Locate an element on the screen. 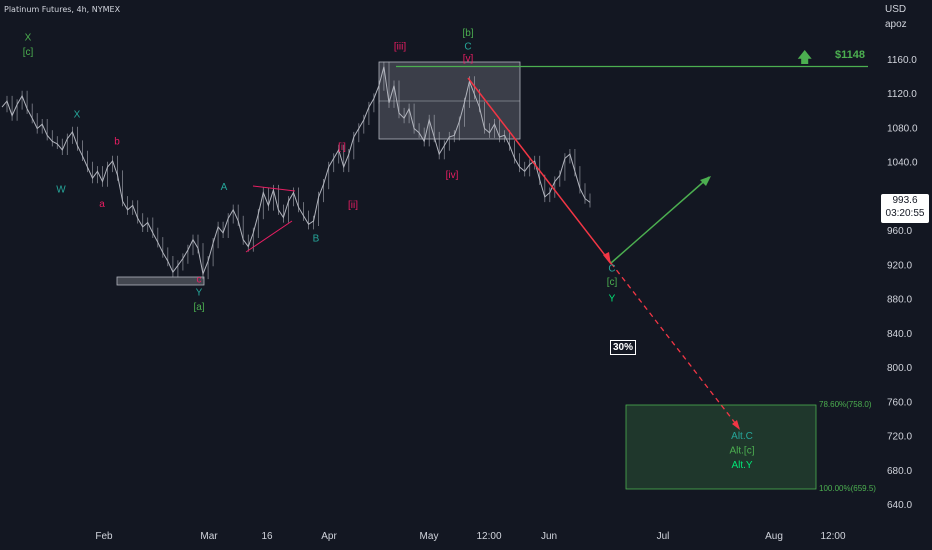 The width and height of the screenshot is (932, 550). wave-label: W is located at coordinates (61, 190).